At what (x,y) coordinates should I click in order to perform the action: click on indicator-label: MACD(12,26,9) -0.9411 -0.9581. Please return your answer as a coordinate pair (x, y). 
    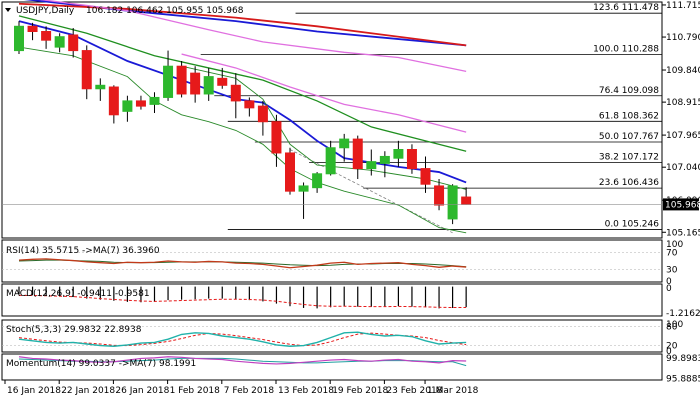
    Looking at the image, I should click on (78, 294).